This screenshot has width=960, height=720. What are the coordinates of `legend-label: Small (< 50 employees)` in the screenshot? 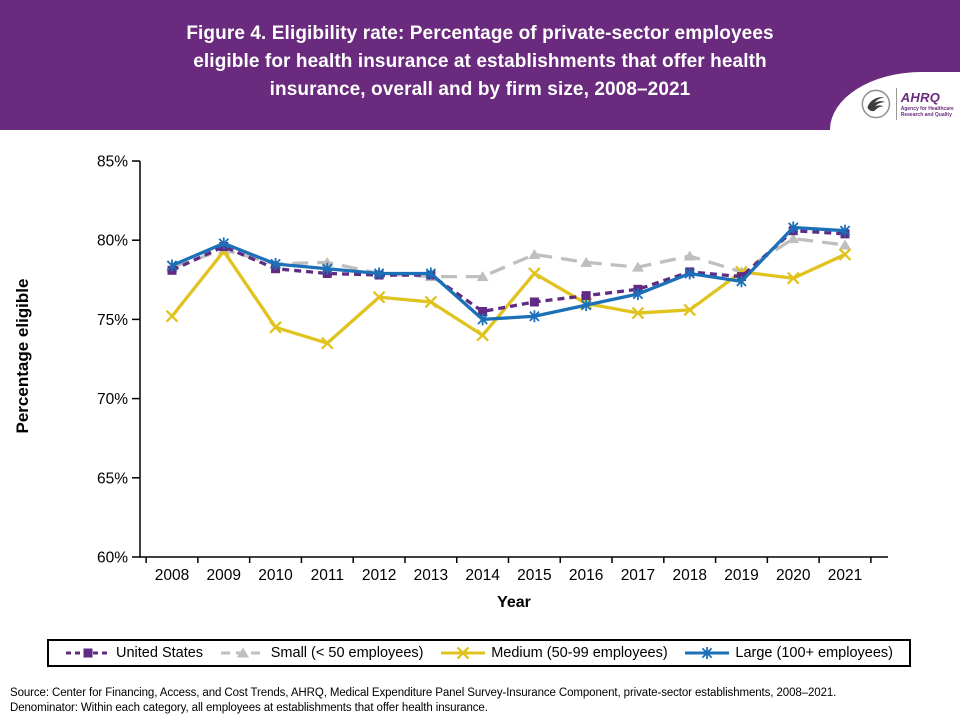 It's located at (347, 653).